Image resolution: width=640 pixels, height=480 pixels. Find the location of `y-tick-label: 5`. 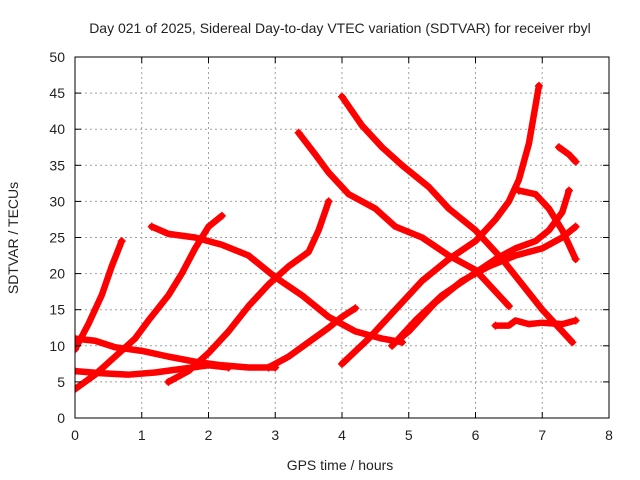

y-tick-label: 5 is located at coordinates (61, 382).